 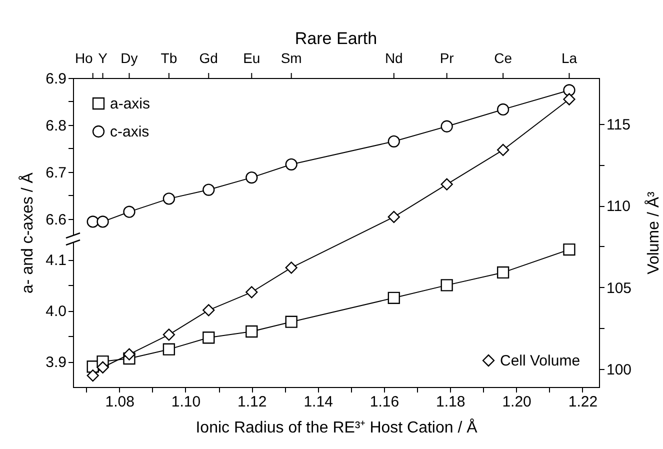 I want to click on y2-tick-label: 105, so click(x=619, y=288).